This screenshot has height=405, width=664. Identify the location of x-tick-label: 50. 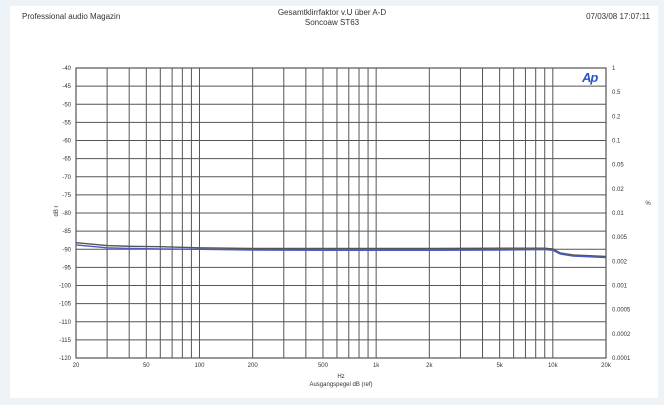
(146, 366).